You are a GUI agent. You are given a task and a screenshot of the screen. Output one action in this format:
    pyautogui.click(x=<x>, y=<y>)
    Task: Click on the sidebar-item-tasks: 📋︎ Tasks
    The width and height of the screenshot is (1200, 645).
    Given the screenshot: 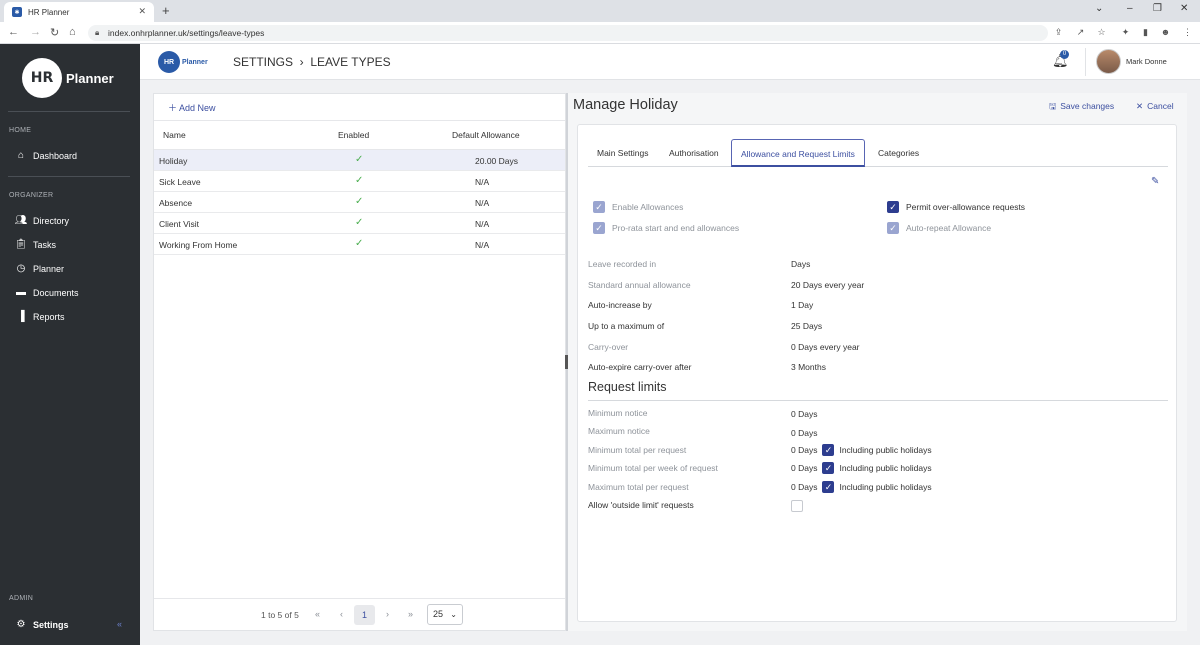 What is the action you would take?
    pyautogui.click(x=35, y=244)
    